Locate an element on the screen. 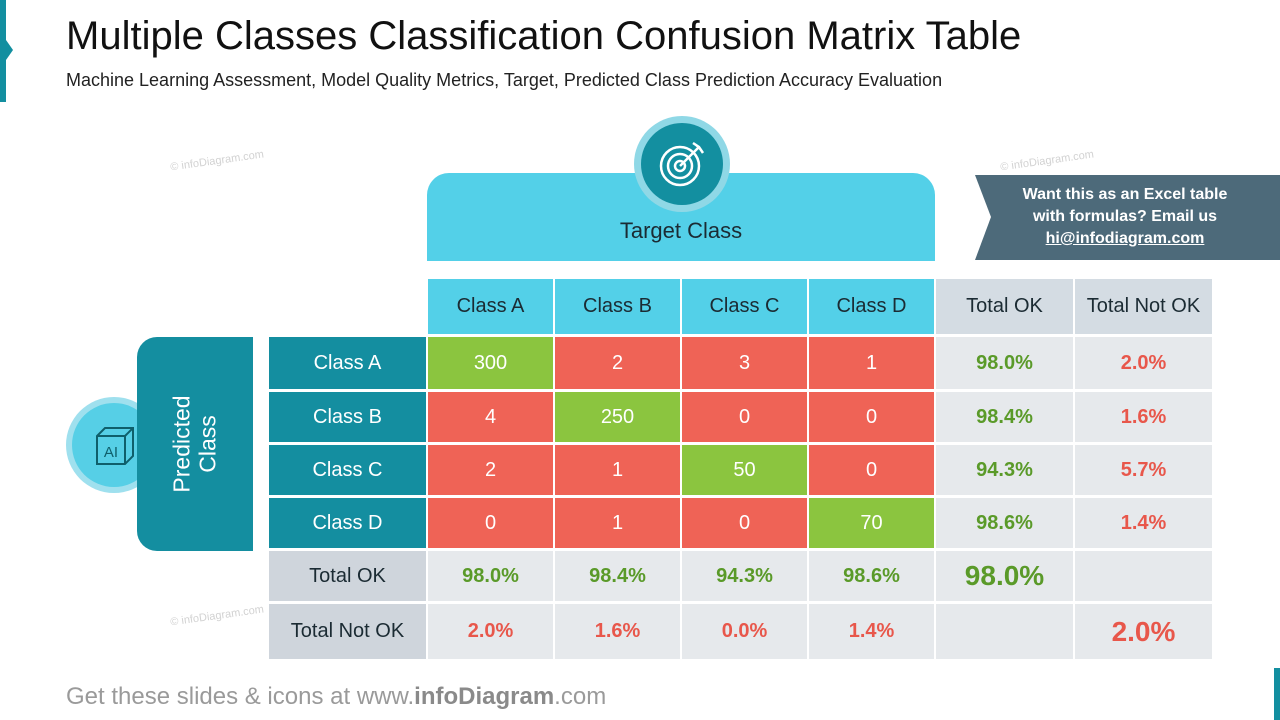 The image size is (1280, 720). row-header: Class D is located at coordinates (347, 523).